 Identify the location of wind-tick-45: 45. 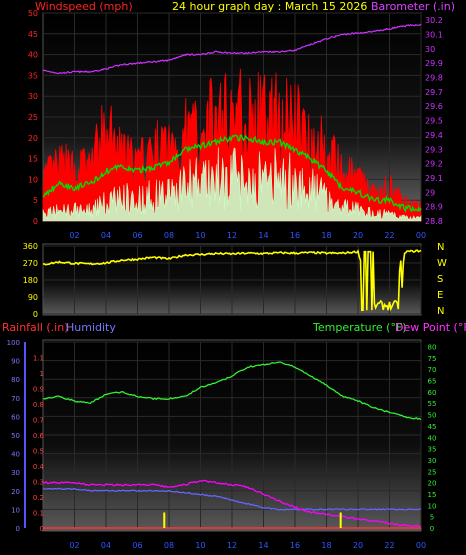
(33, 34).